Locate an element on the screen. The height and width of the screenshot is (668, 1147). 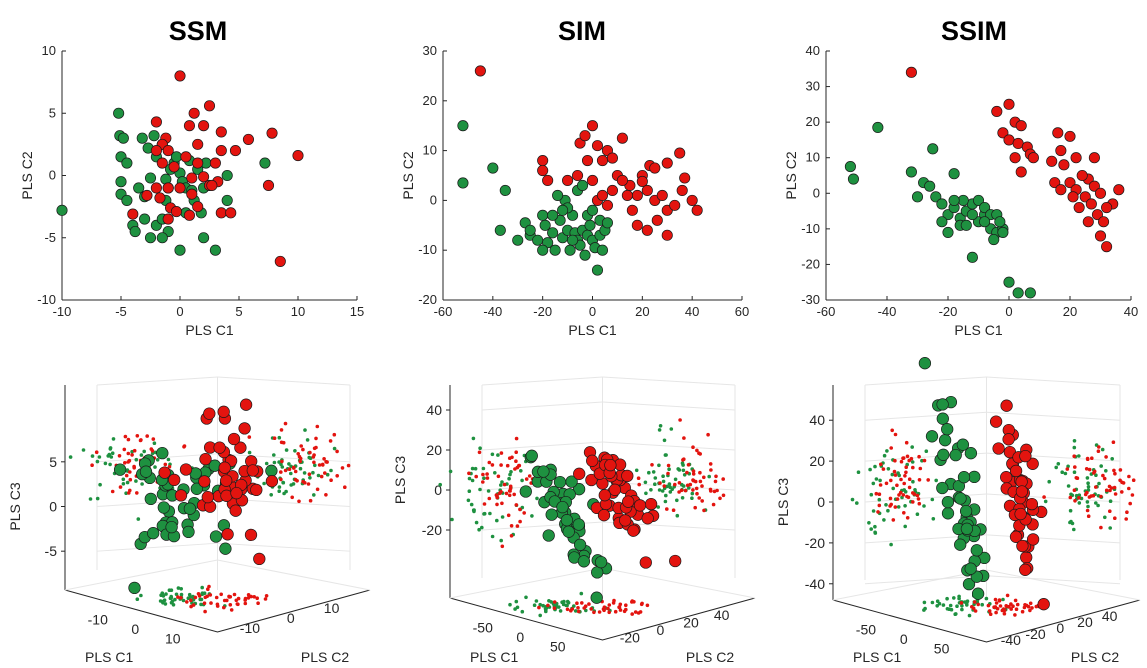
grid-line is located at coordinates (284, 381).